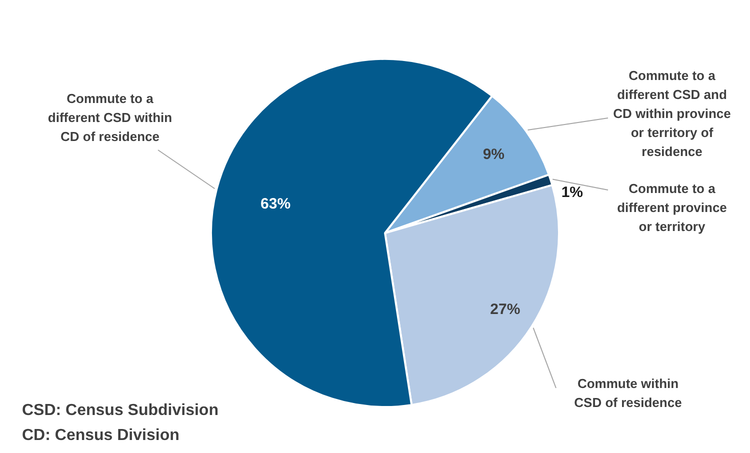 This screenshot has height=453, width=750. Describe the element at coordinates (672, 114) in the screenshot. I see `slice-label: Commute to a different CSD and CD within province or territory of residence` at that location.